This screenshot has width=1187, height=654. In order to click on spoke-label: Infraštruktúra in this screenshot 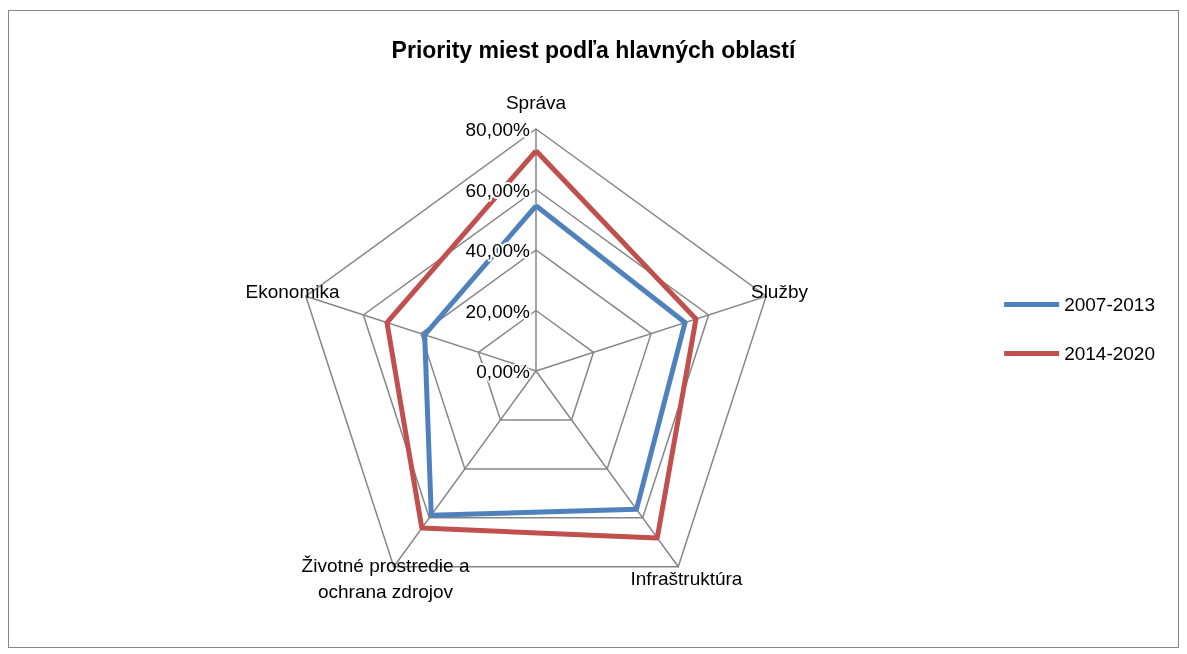, I will do `click(686, 578)`.